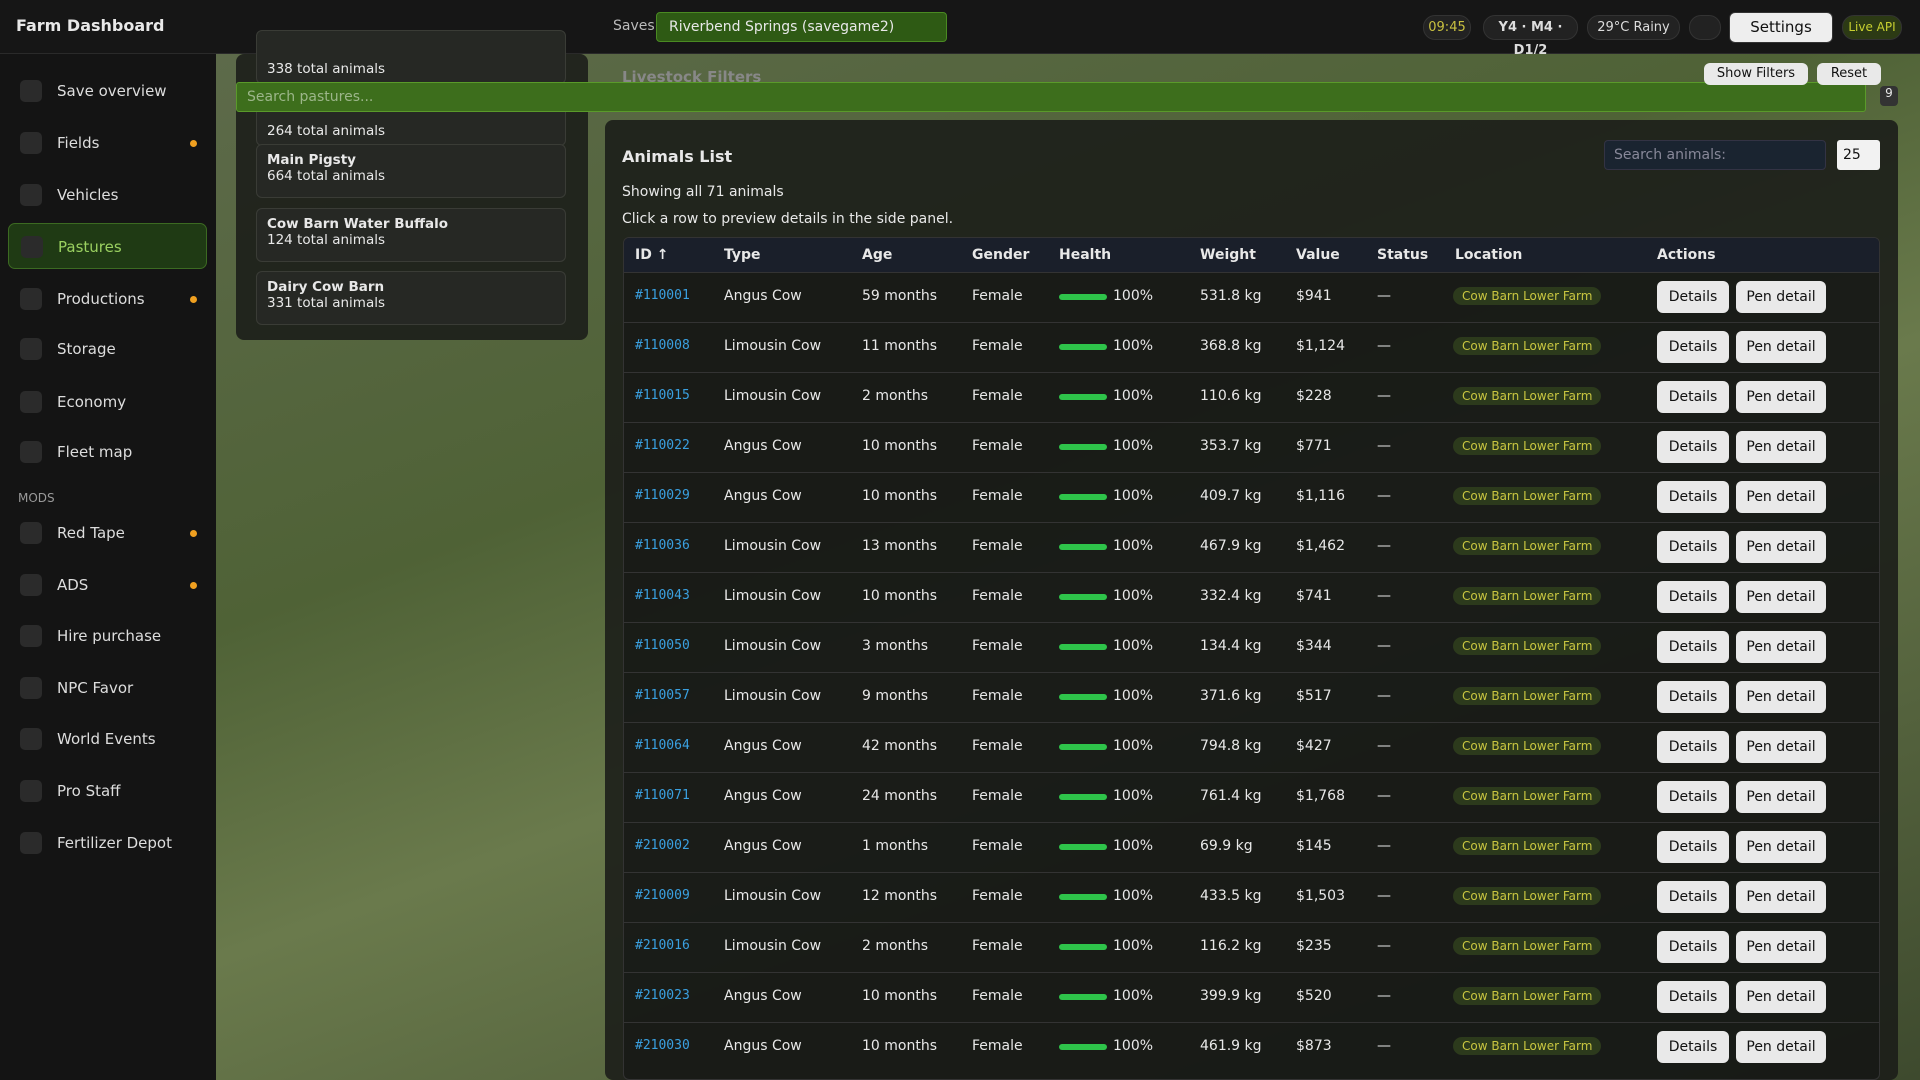 The height and width of the screenshot is (1080, 1920). Describe the element at coordinates (107, 246) in the screenshot. I see `nav-item: Pastures` at that location.